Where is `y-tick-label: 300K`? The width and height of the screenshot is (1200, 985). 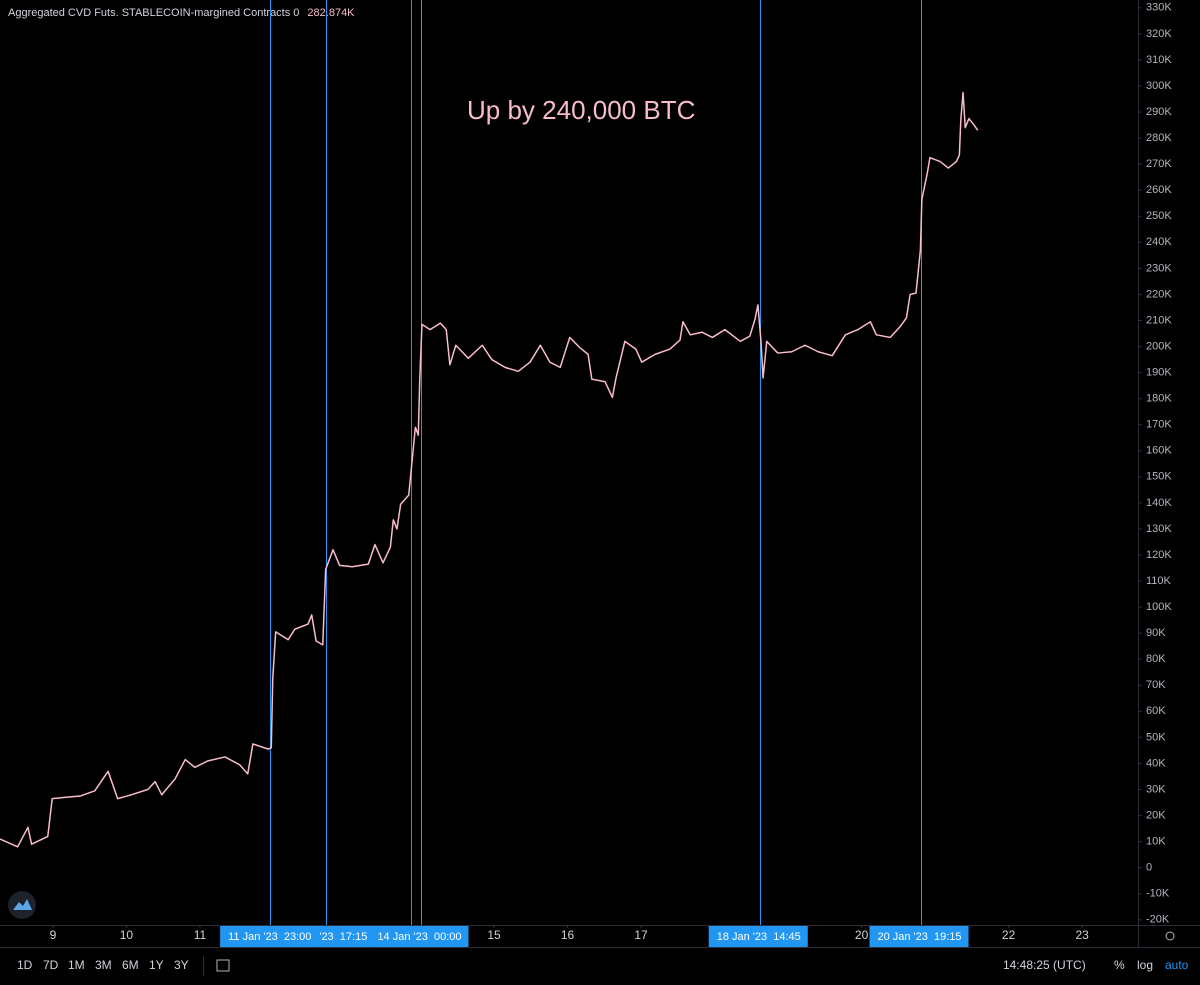
y-tick-label: 300K is located at coordinates (1159, 86).